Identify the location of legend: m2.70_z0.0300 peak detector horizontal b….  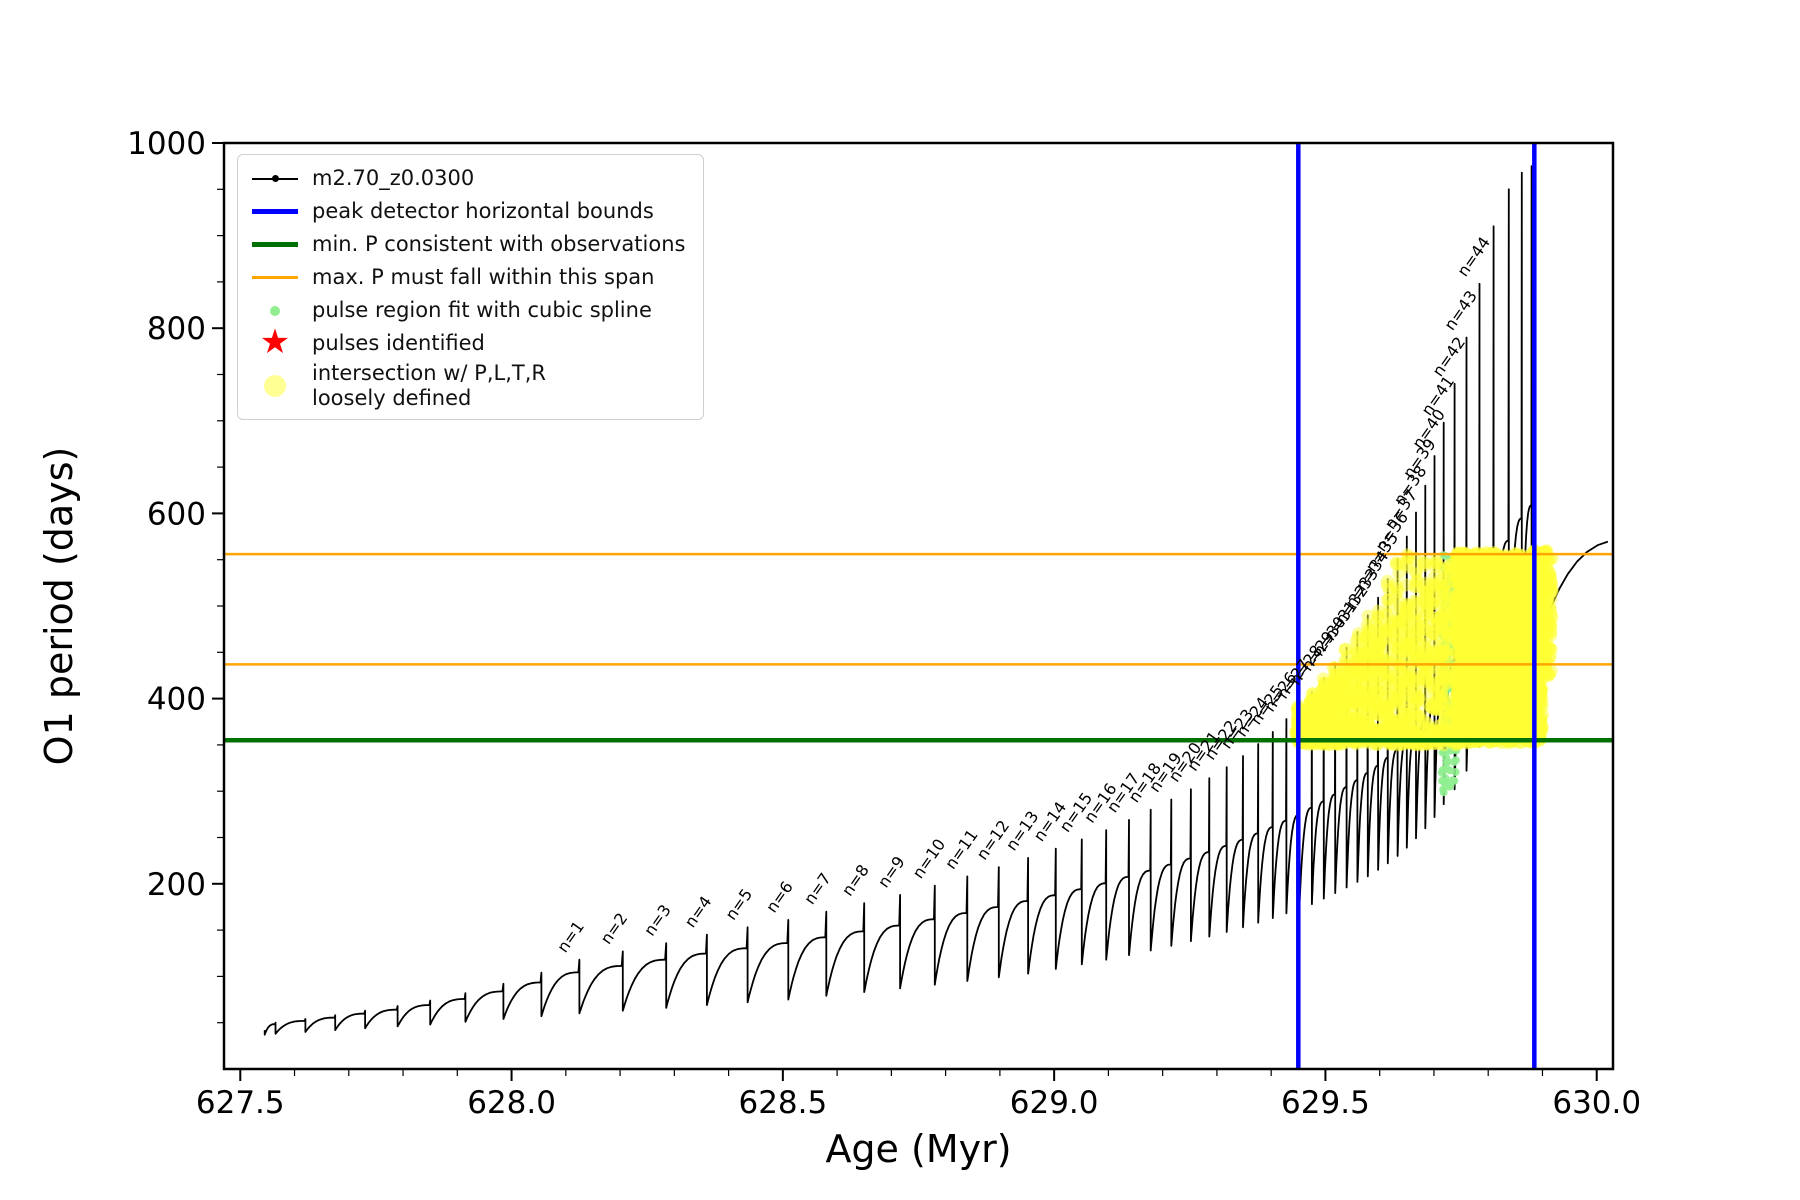
(471, 287).